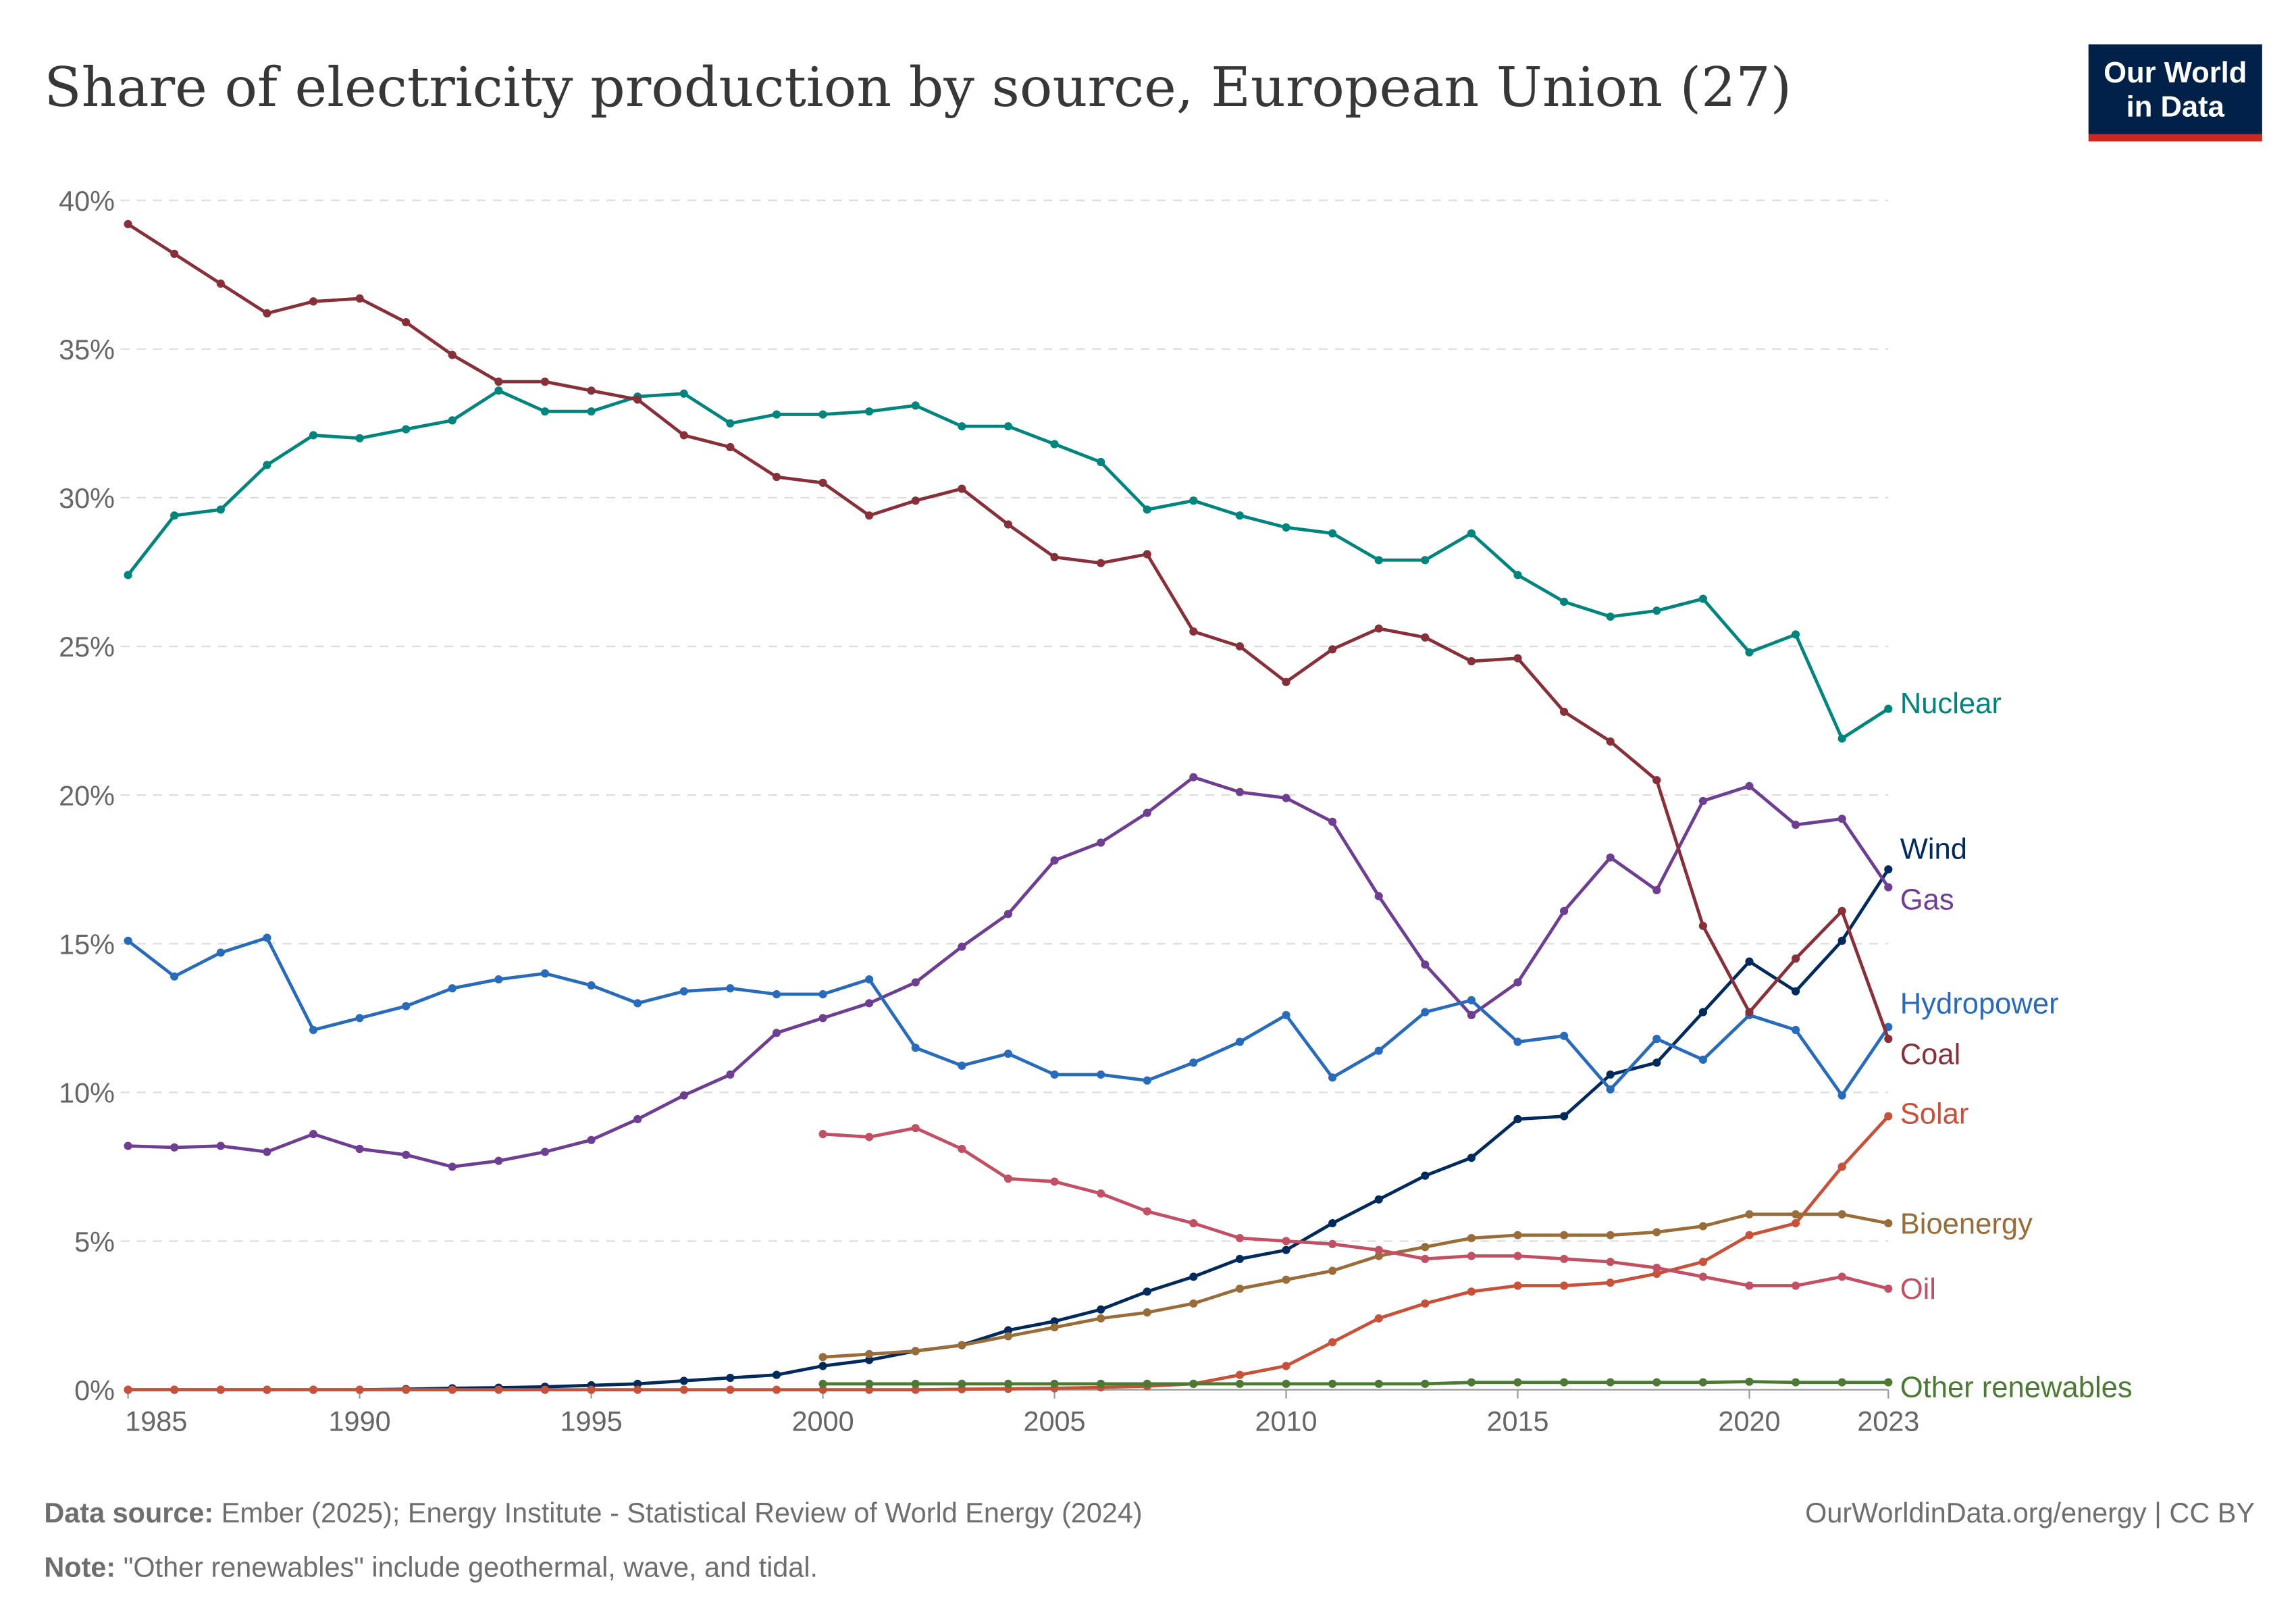 This screenshot has height=1621, width=2296. I want to click on owid-logo: Our World in Data, so click(2175, 93).